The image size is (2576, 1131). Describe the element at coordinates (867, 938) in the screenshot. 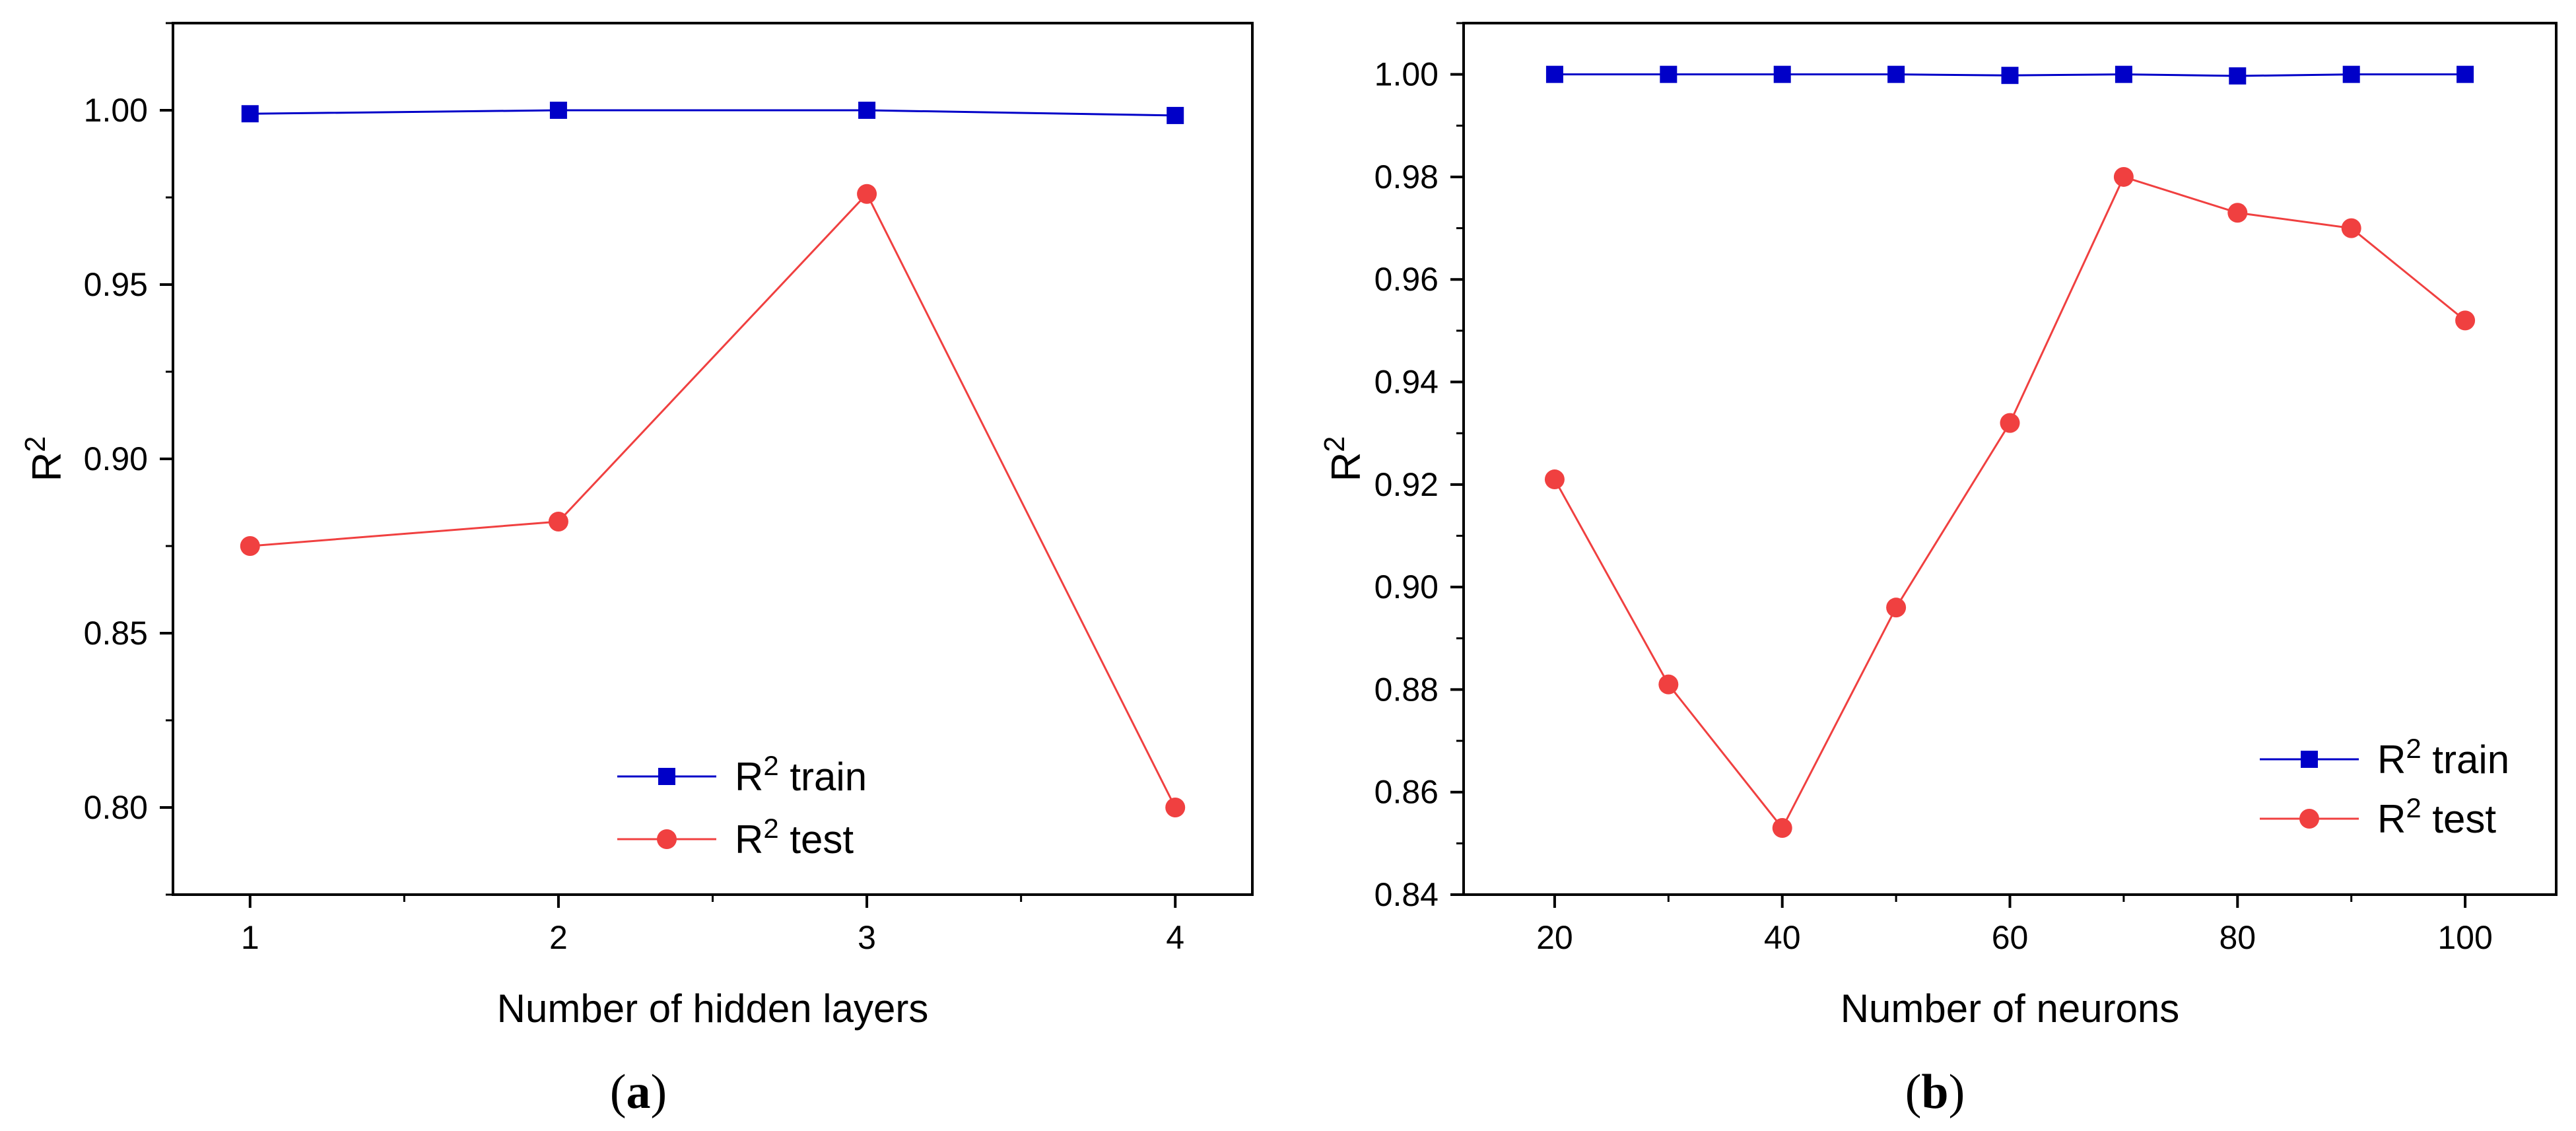

I see `panel-a-x-tick-label: 3` at that location.